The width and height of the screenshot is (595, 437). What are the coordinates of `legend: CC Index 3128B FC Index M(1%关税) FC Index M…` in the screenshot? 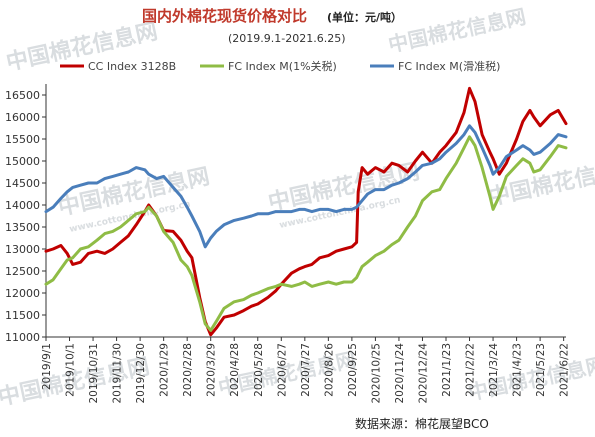 It's located at (280, 66).